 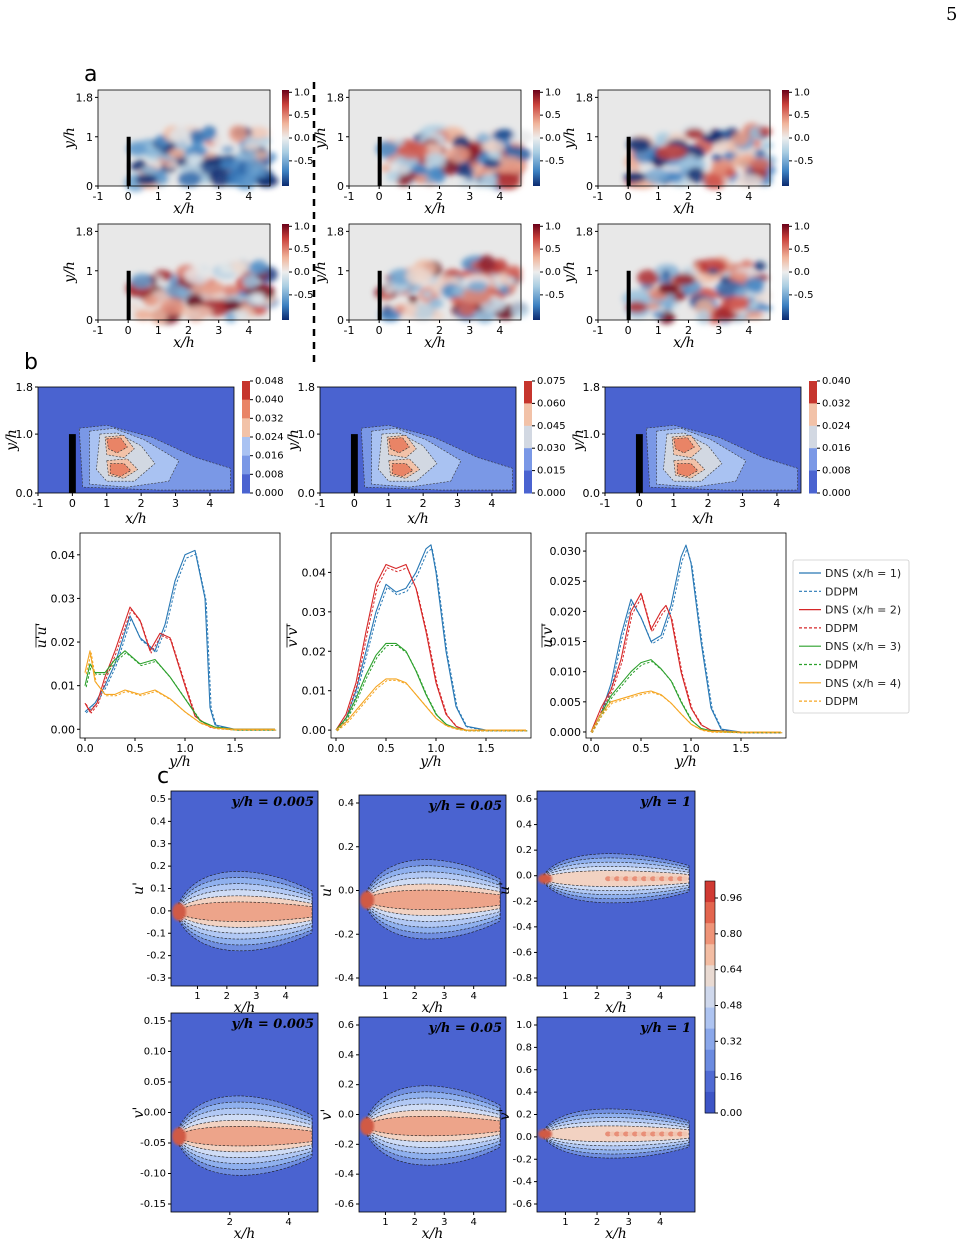 I want to click on y-tick-label: 0.00, so click(x=314, y=730).